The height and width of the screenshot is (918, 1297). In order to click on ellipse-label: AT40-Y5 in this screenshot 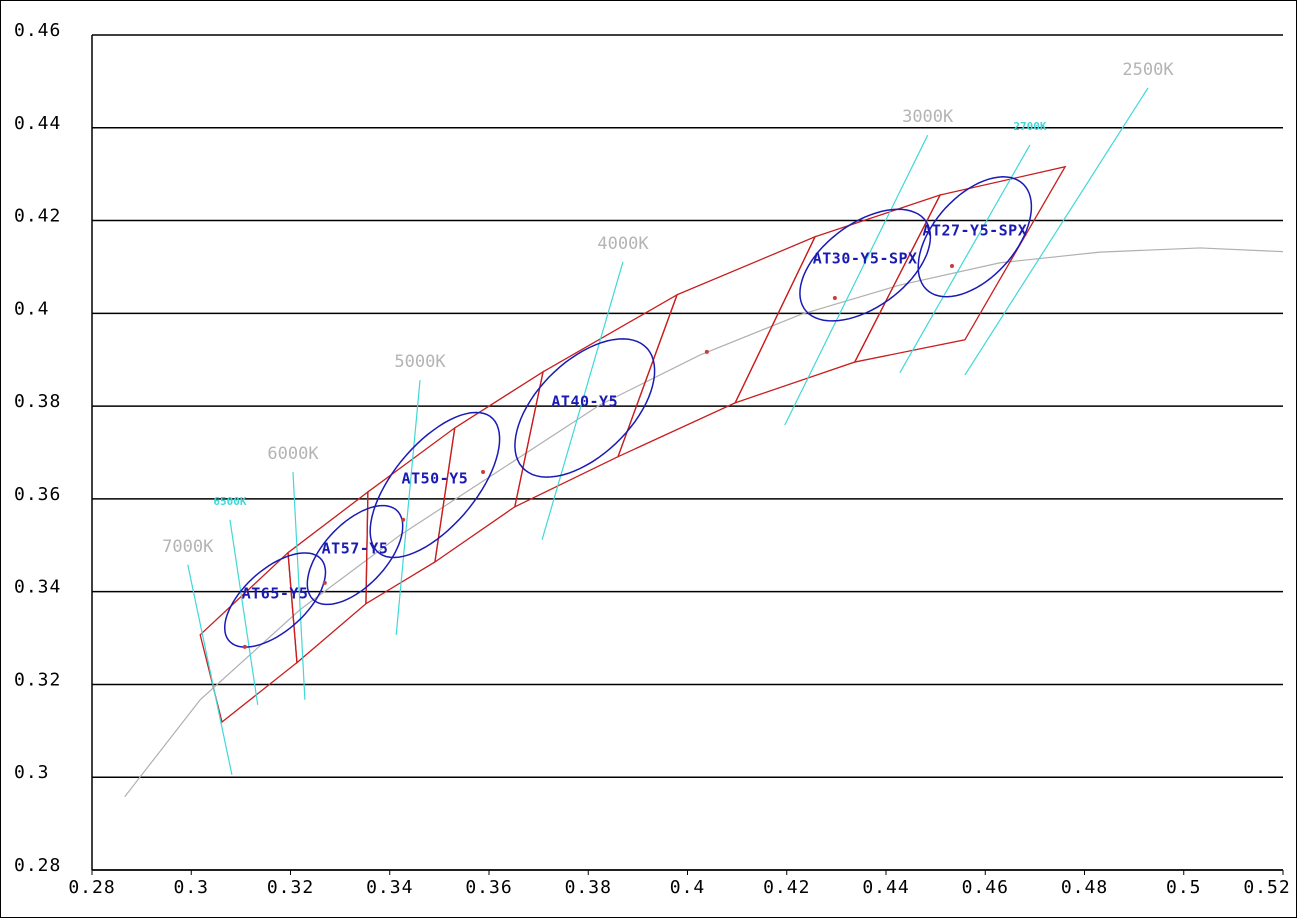, I will do `click(584, 401)`.